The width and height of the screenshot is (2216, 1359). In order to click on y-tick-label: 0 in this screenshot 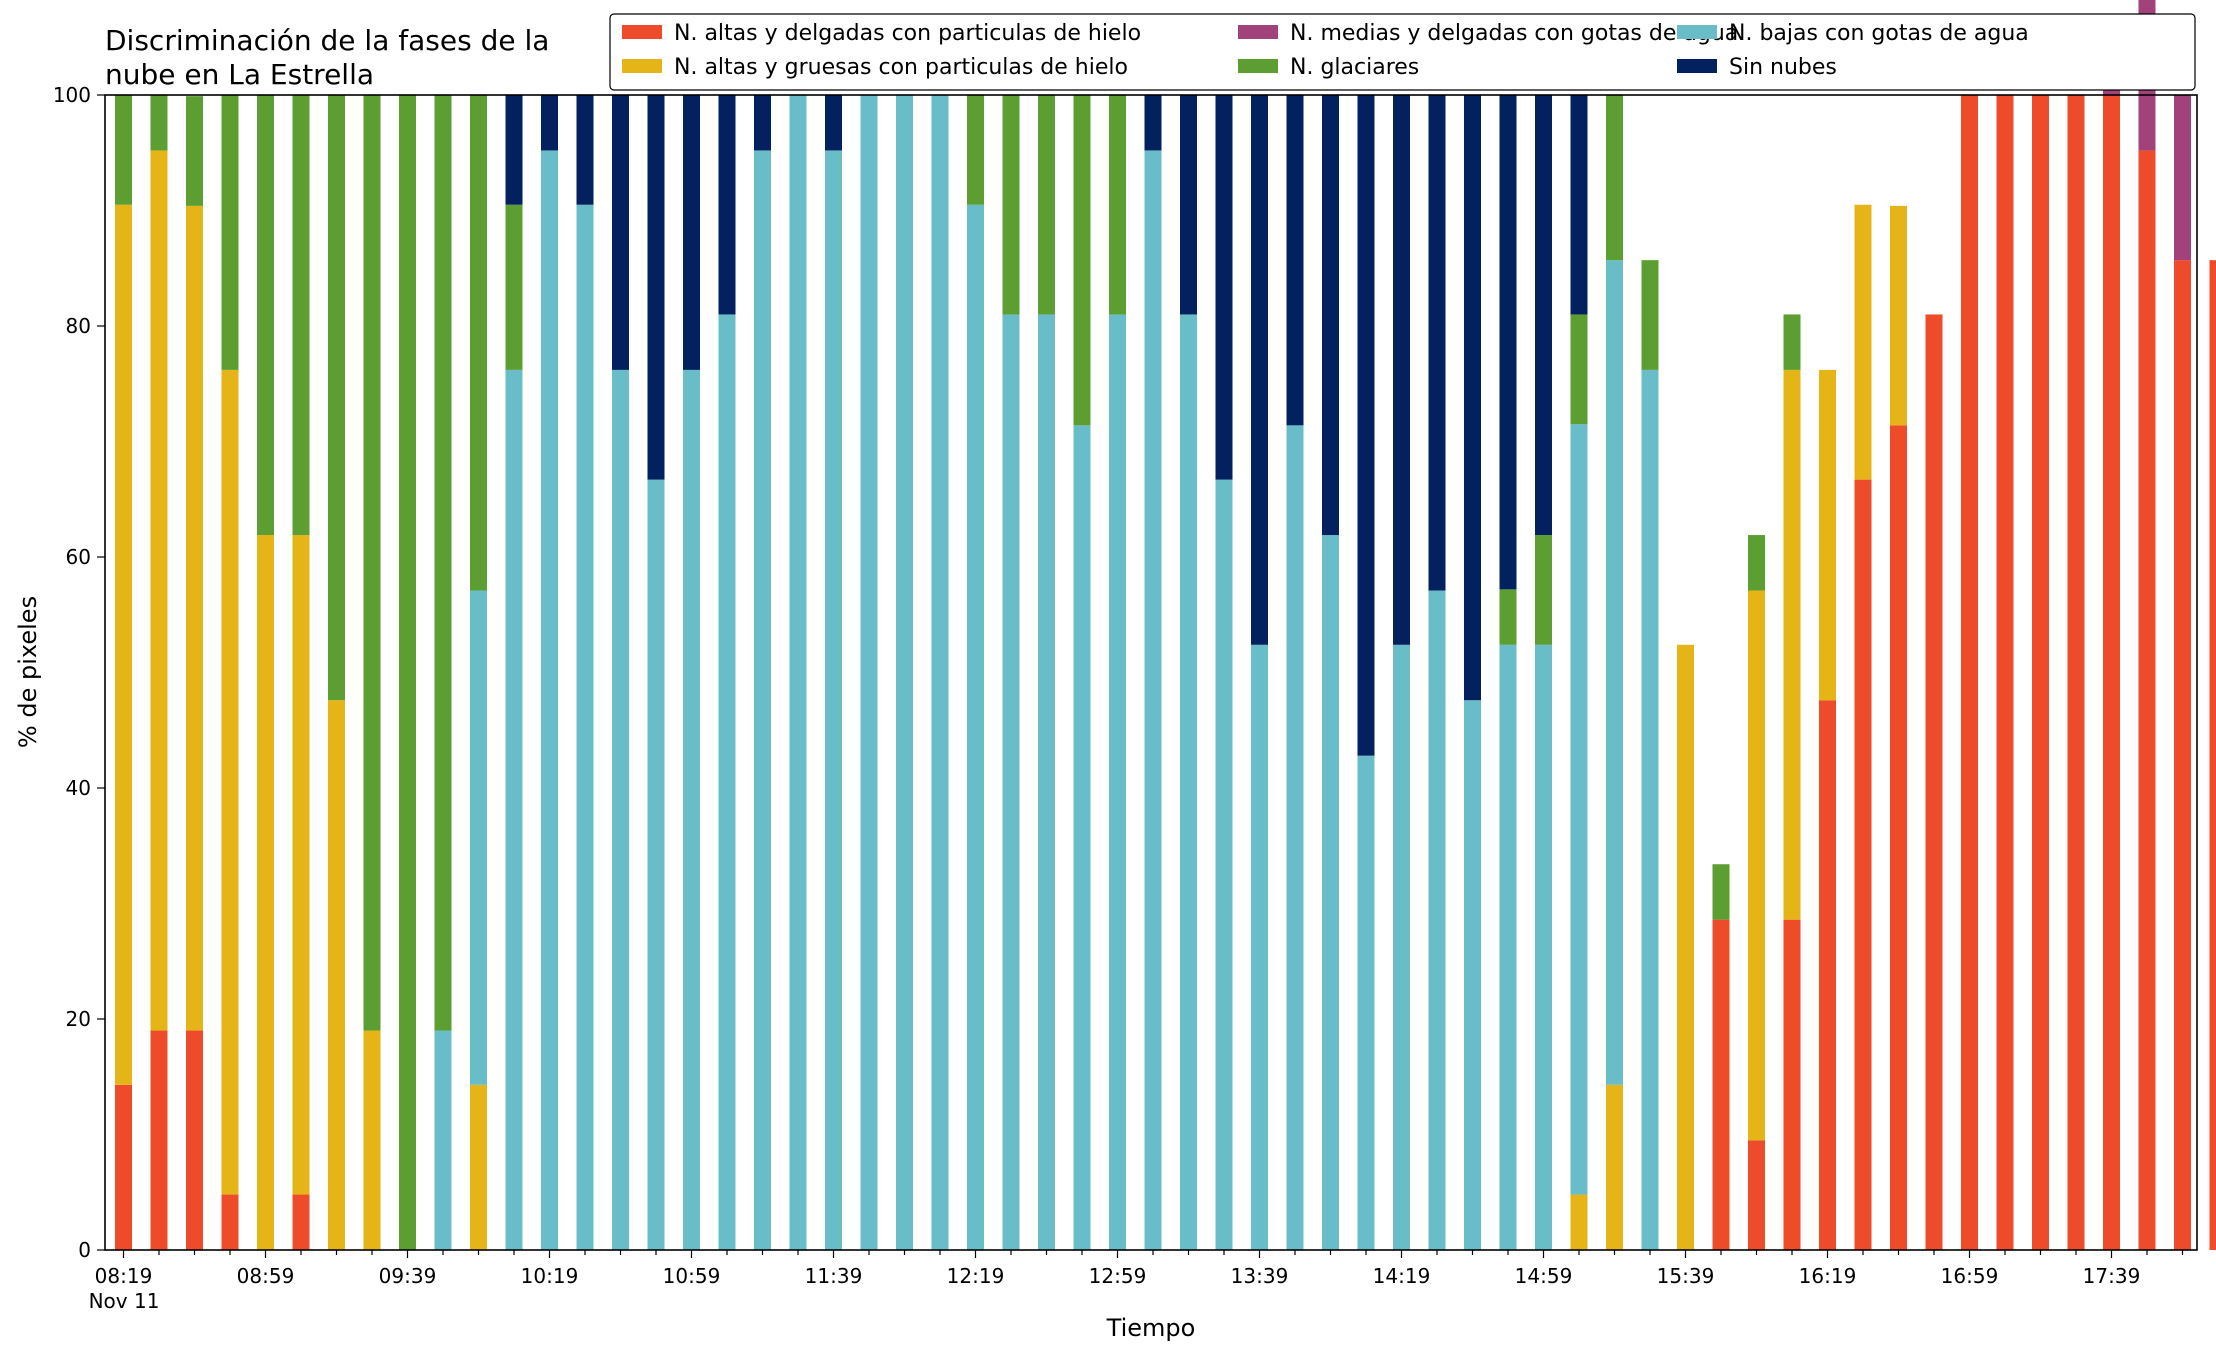, I will do `click(84, 1250)`.